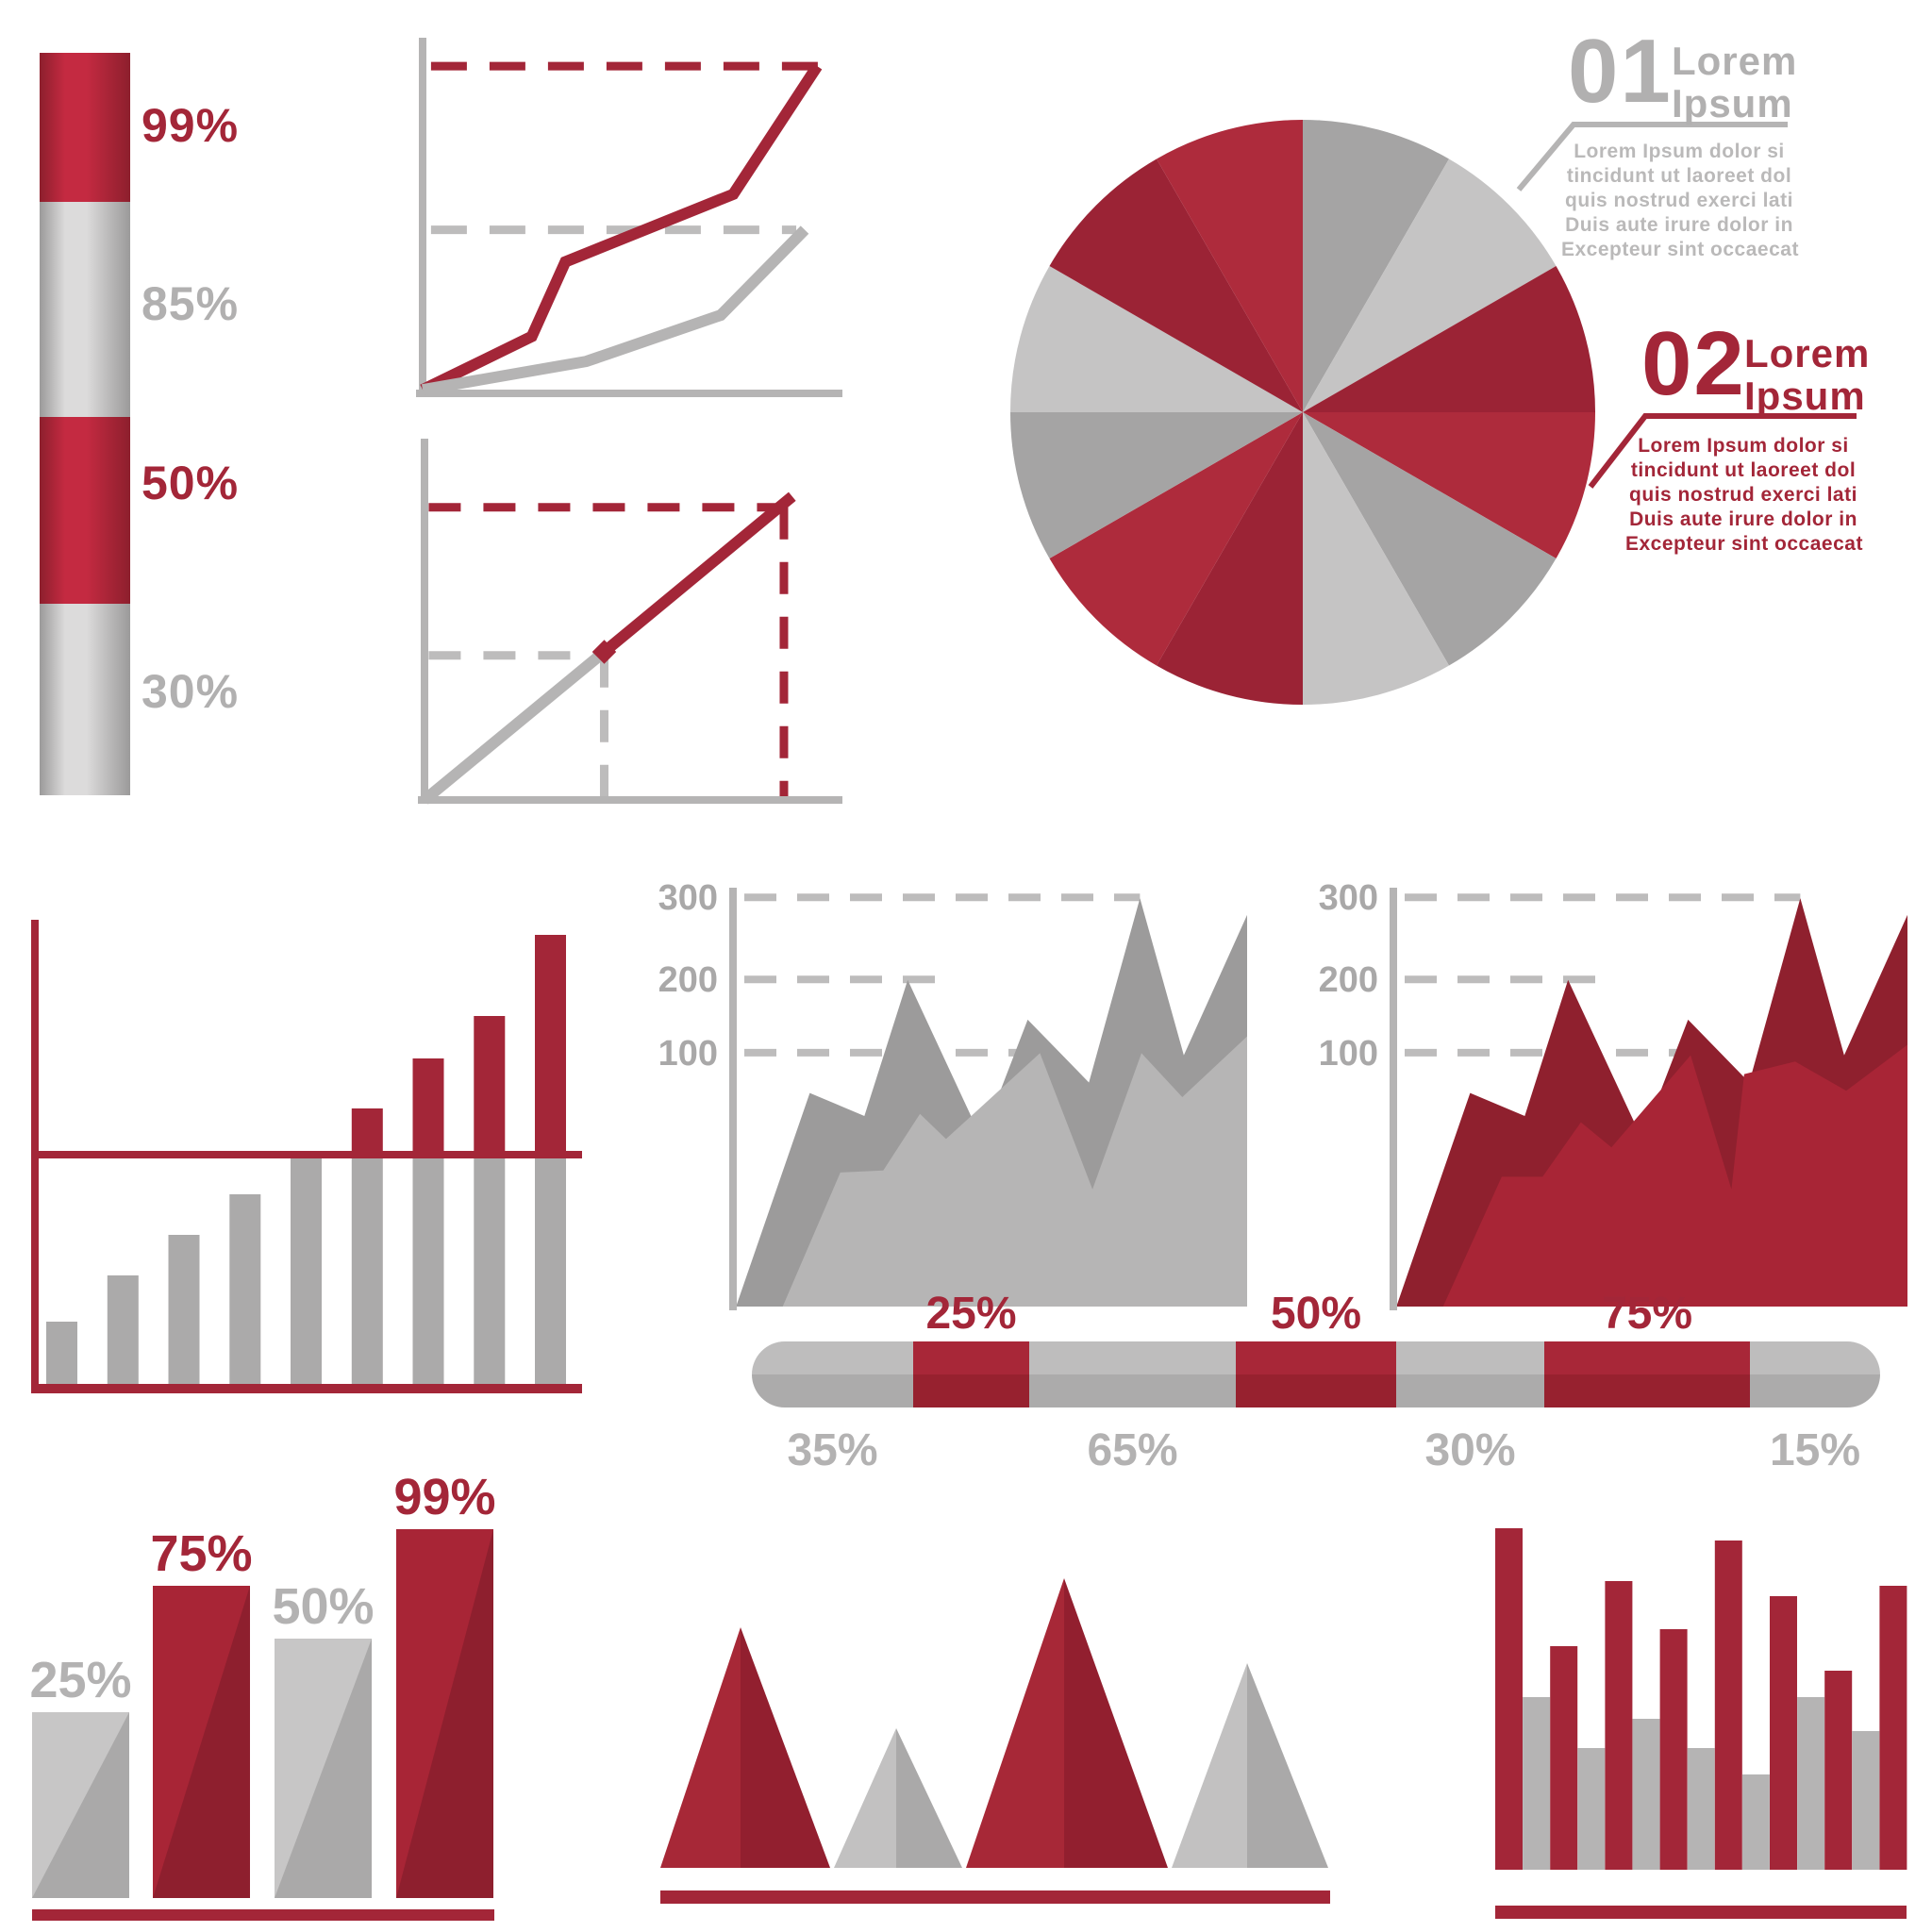 The width and height of the screenshot is (1932, 1932). What do you see at coordinates (1743, 446) in the screenshot?
I see `callout-02-body-line: Lorem Ipsum dolor si` at bounding box center [1743, 446].